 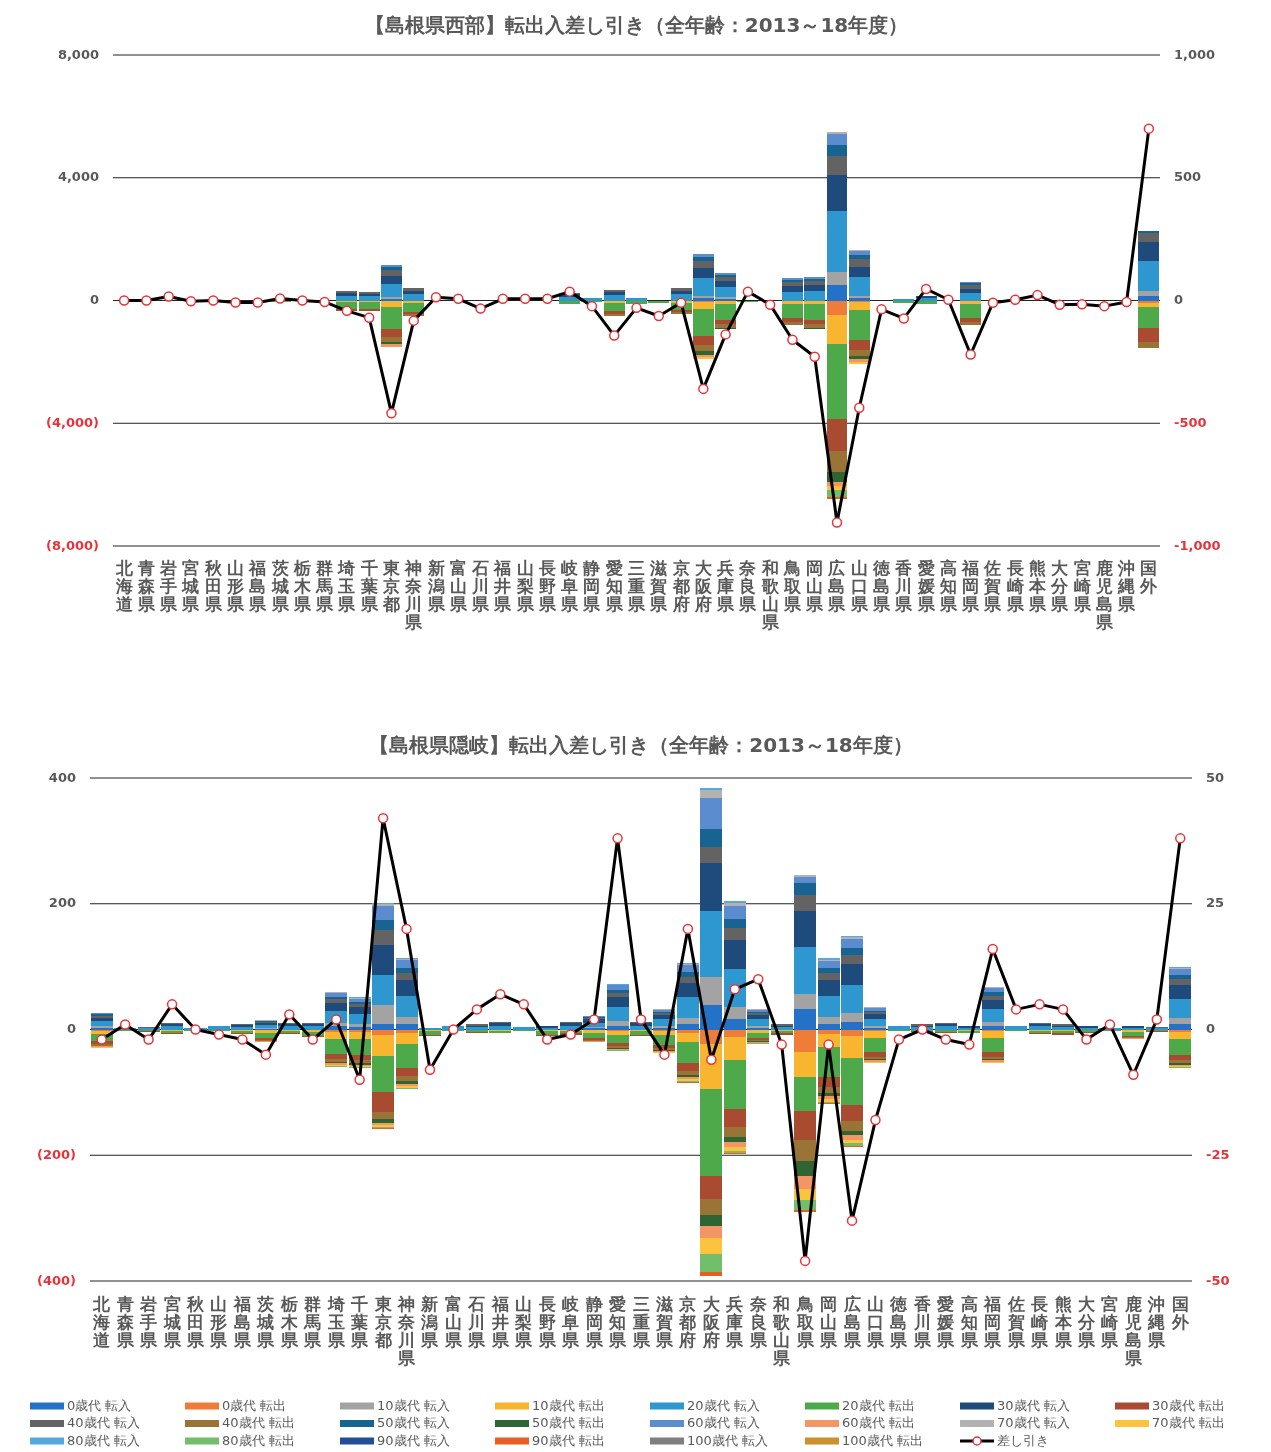 What do you see at coordinates (94, 299) in the screenshot?
I see `y-tick-label: 0` at bounding box center [94, 299].